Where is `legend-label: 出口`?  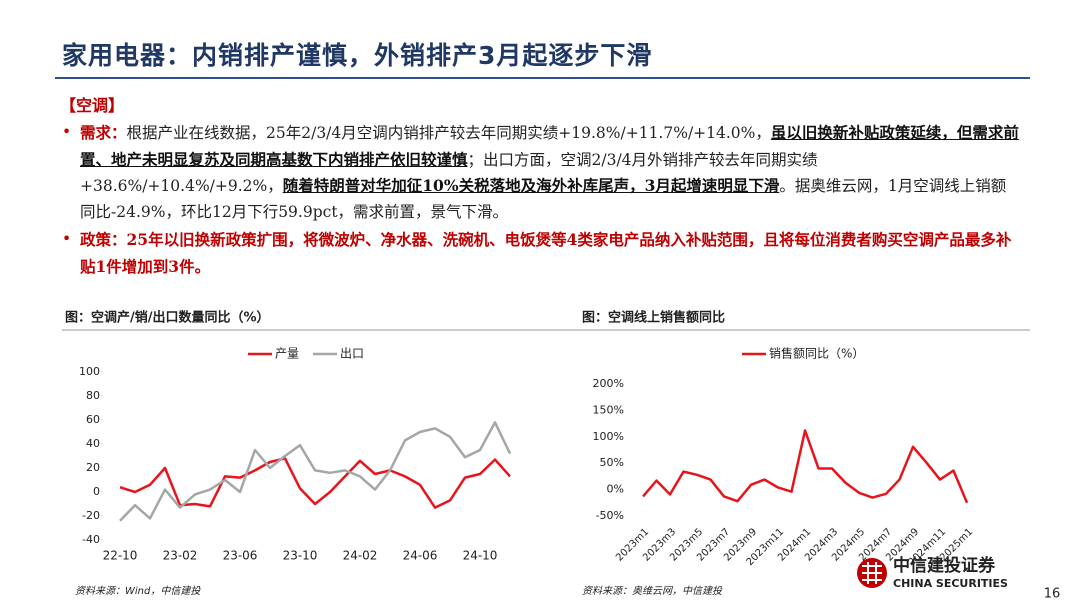
legend-label: 出口 is located at coordinates (352, 354).